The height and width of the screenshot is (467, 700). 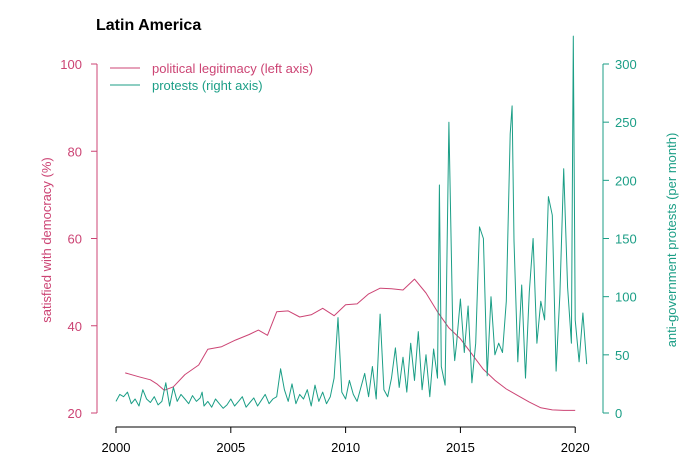 What do you see at coordinates (75, 239) in the screenshot?
I see `y-left-tick-label: 60` at bounding box center [75, 239].